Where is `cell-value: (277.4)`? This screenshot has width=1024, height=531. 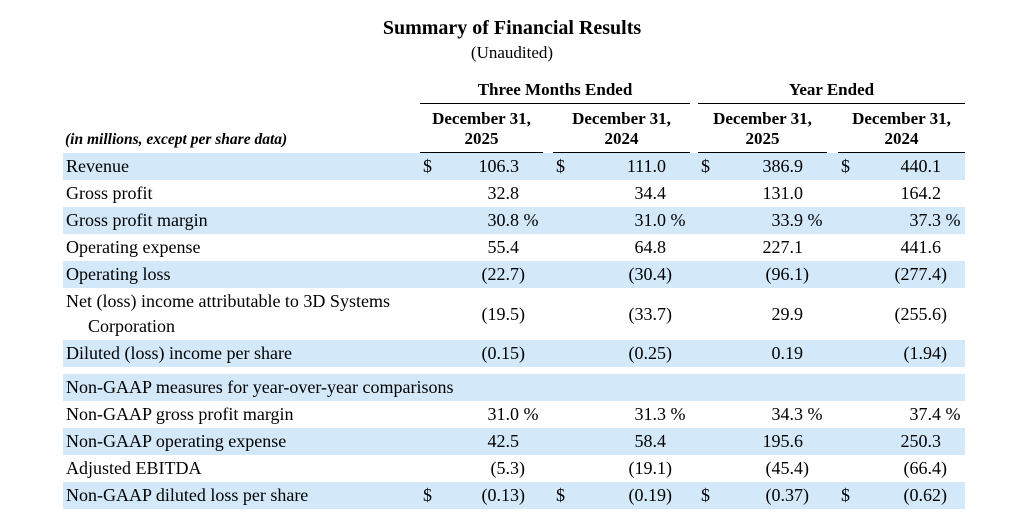 cell-value: (277.4) is located at coordinates (916, 274).